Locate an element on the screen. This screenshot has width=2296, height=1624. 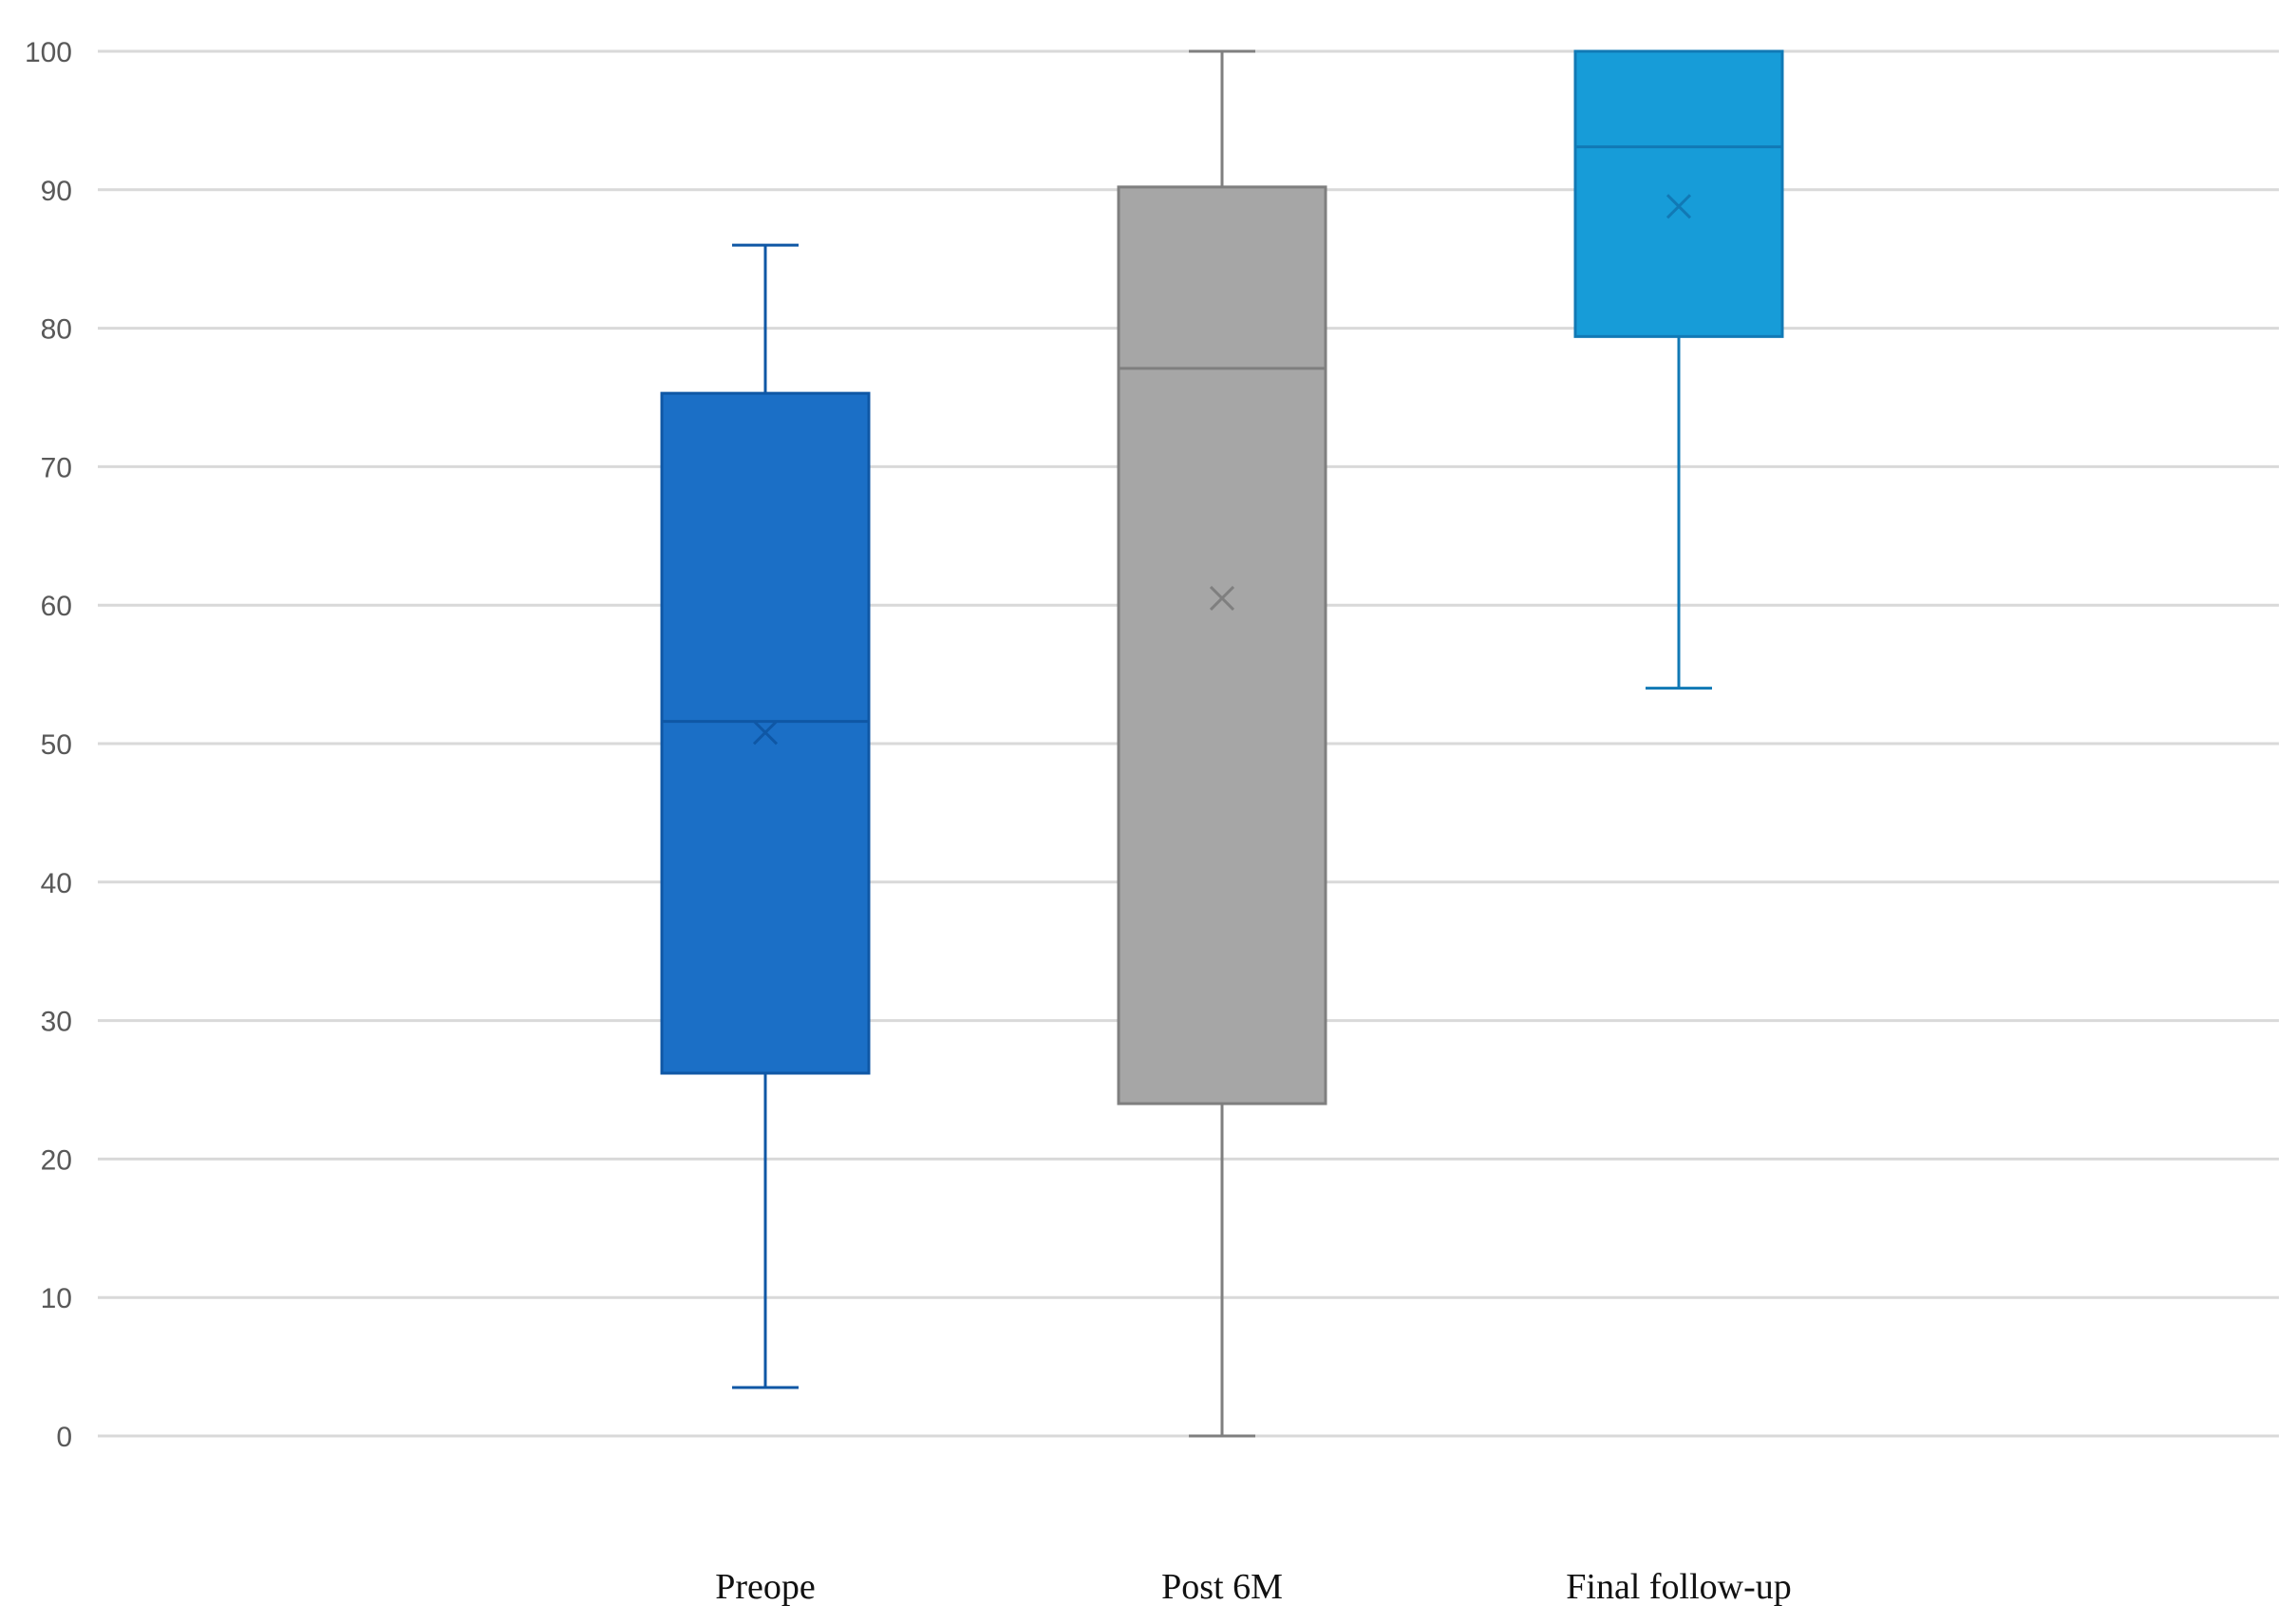
y-tick-label-0: 0 is located at coordinates (64, 1437).